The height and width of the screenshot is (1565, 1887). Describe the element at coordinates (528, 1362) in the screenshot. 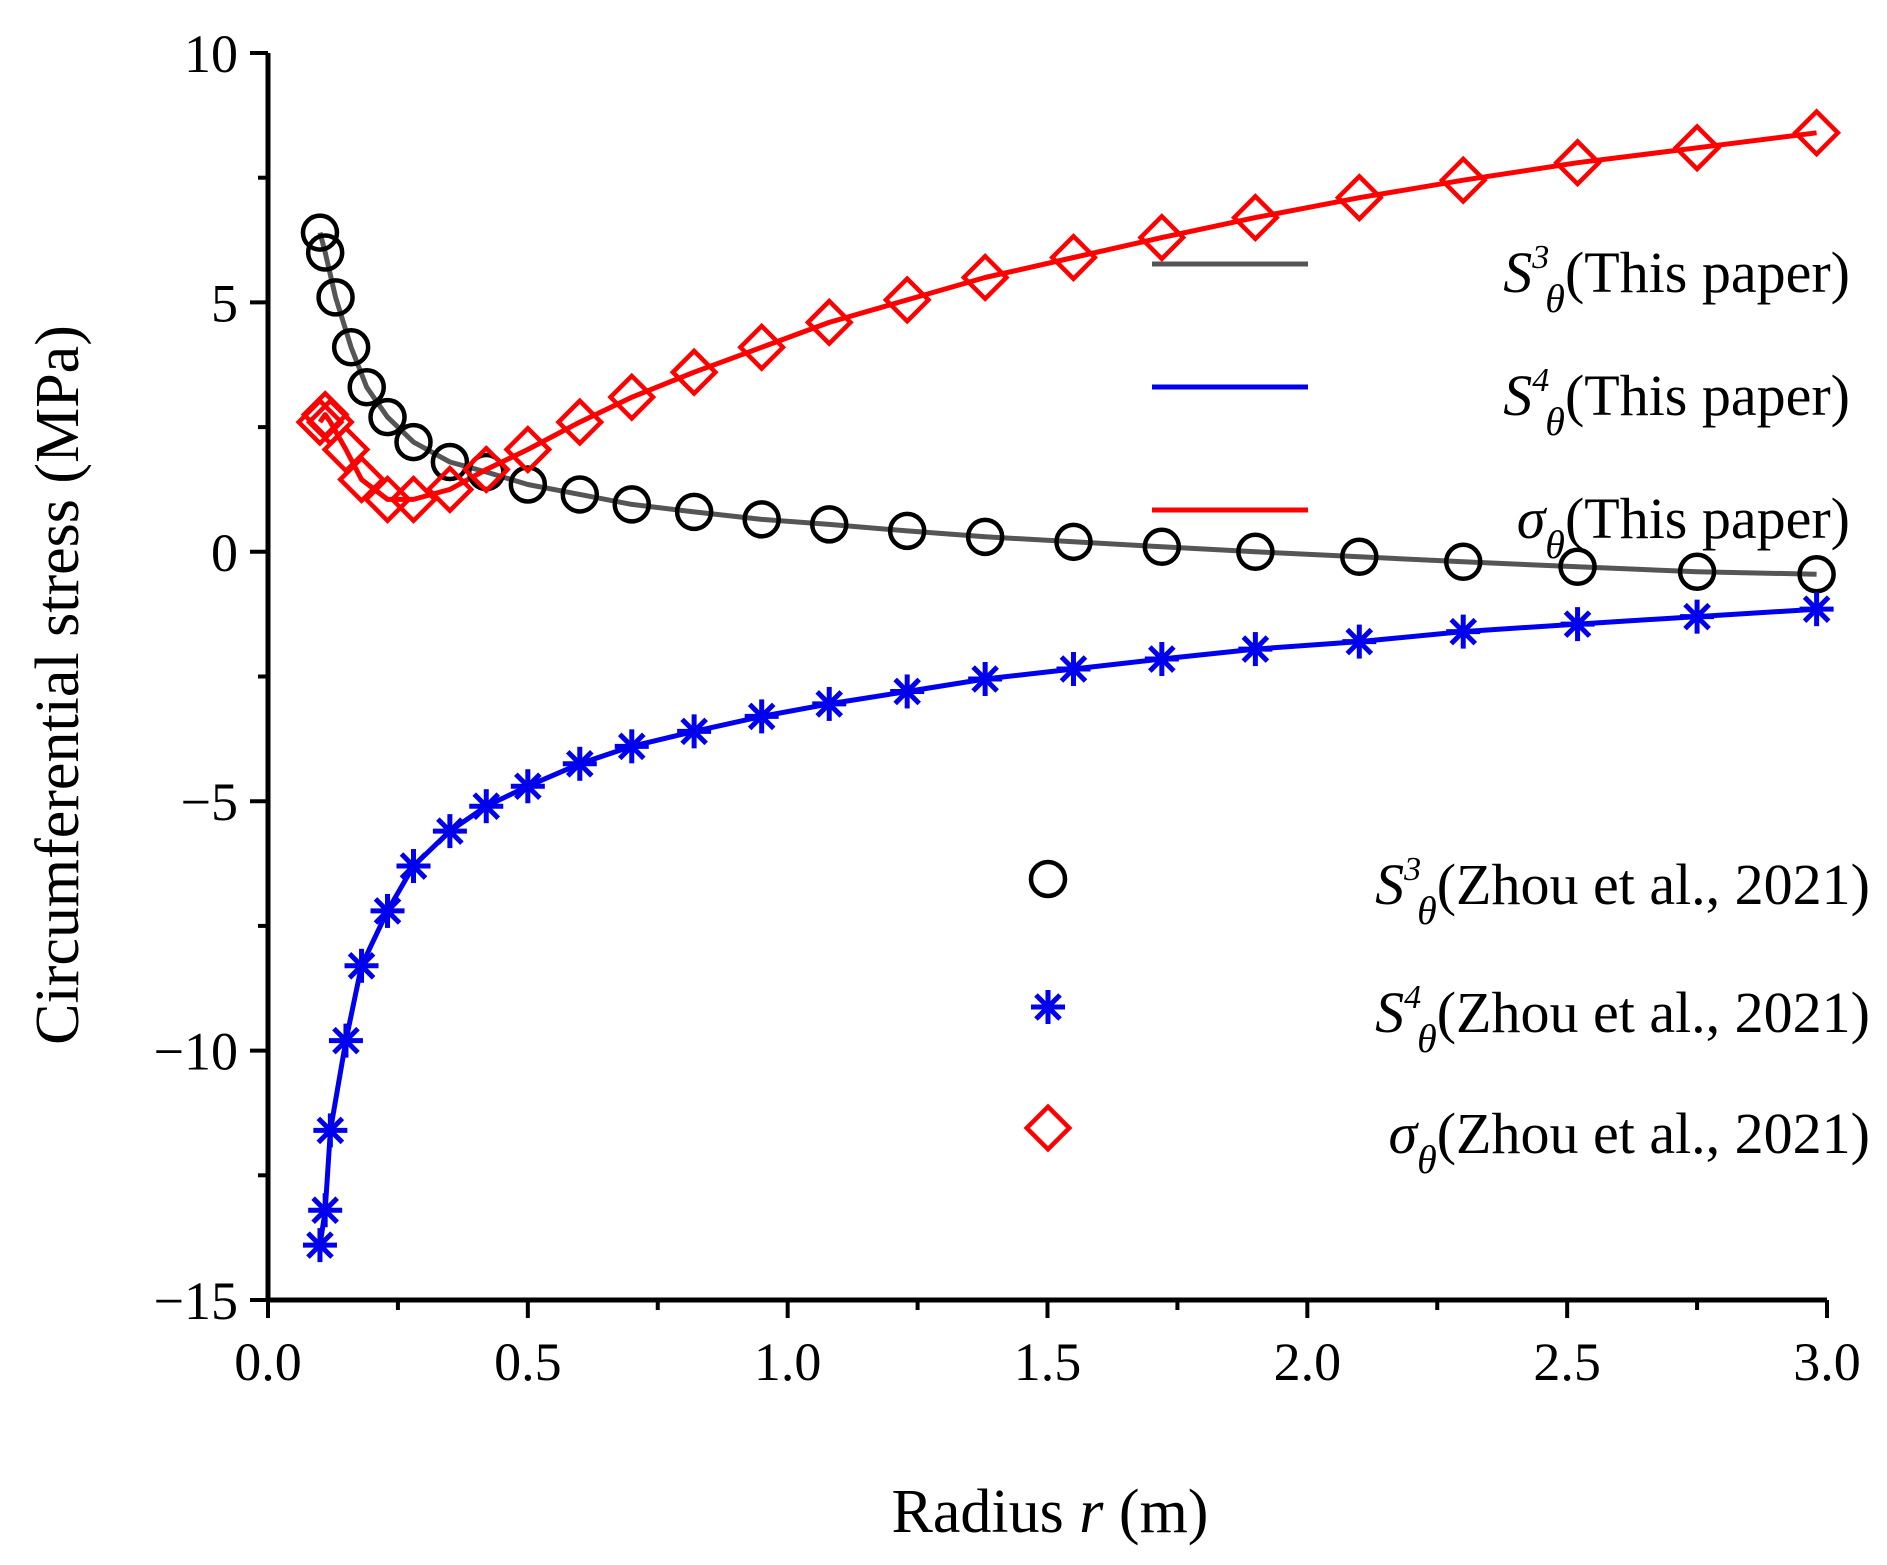

I see `x-tick-label: 0.5` at that location.